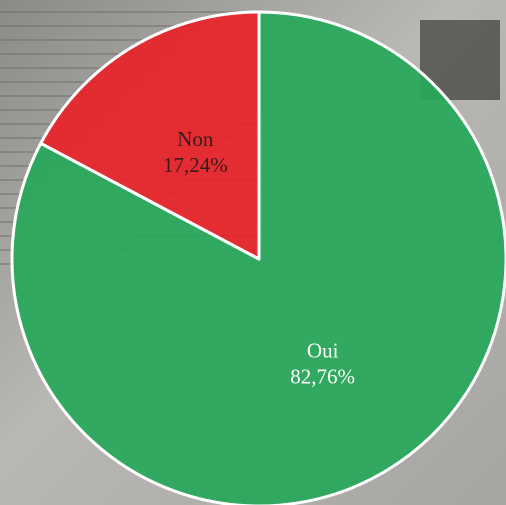  What do you see at coordinates (323, 351) in the screenshot?
I see `slice-label: Oui` at bounding box center [323, 351].